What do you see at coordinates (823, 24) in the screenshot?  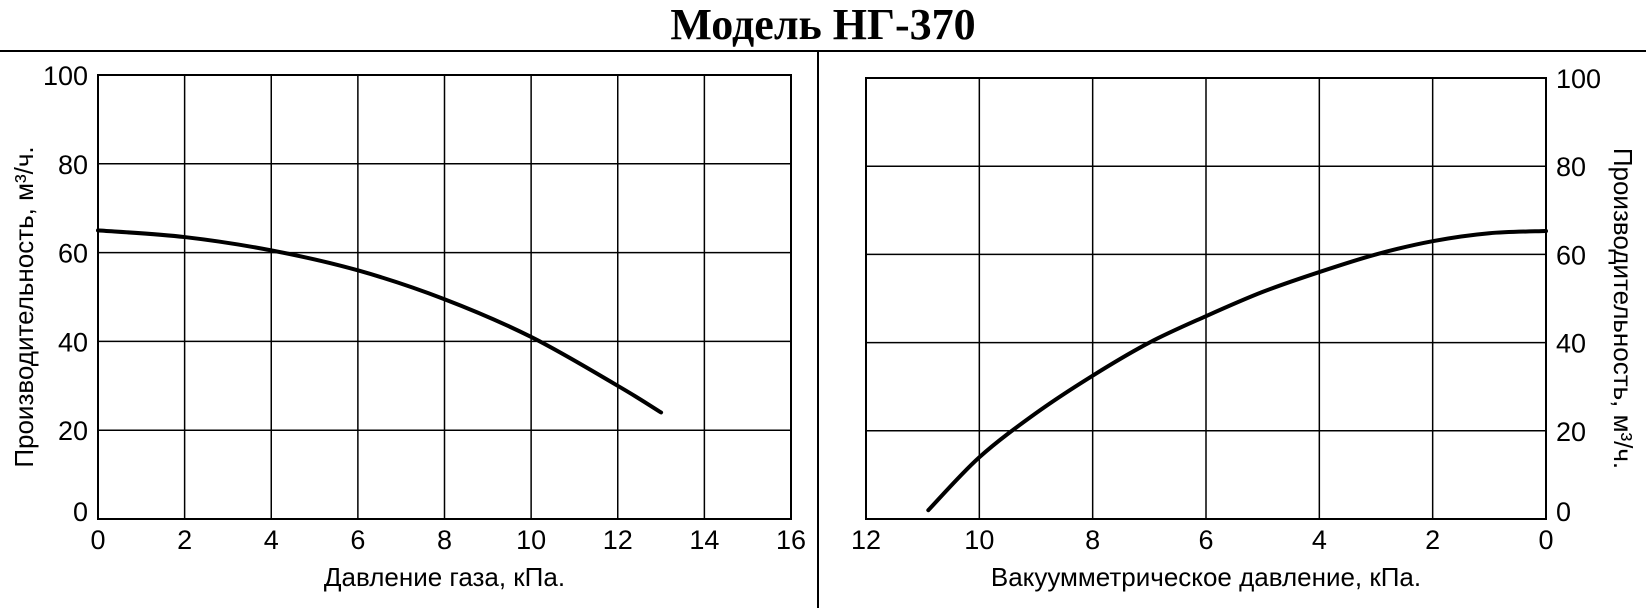 I see `page-title: Модель НГ-370` at bounding box center [823, 24].